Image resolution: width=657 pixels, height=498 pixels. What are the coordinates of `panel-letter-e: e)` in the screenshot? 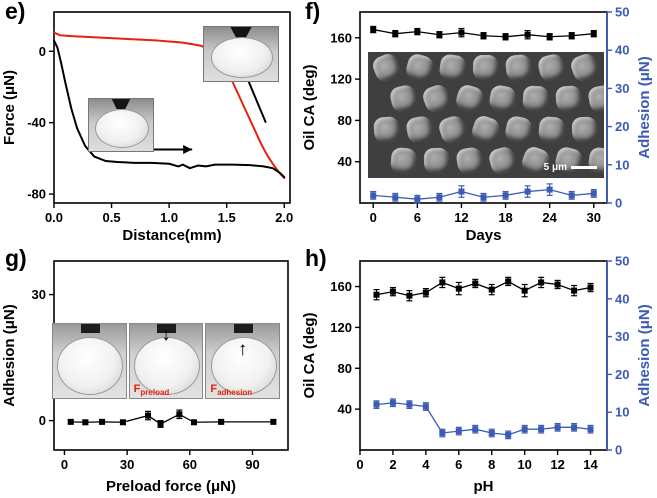 It's located at (15, 12).